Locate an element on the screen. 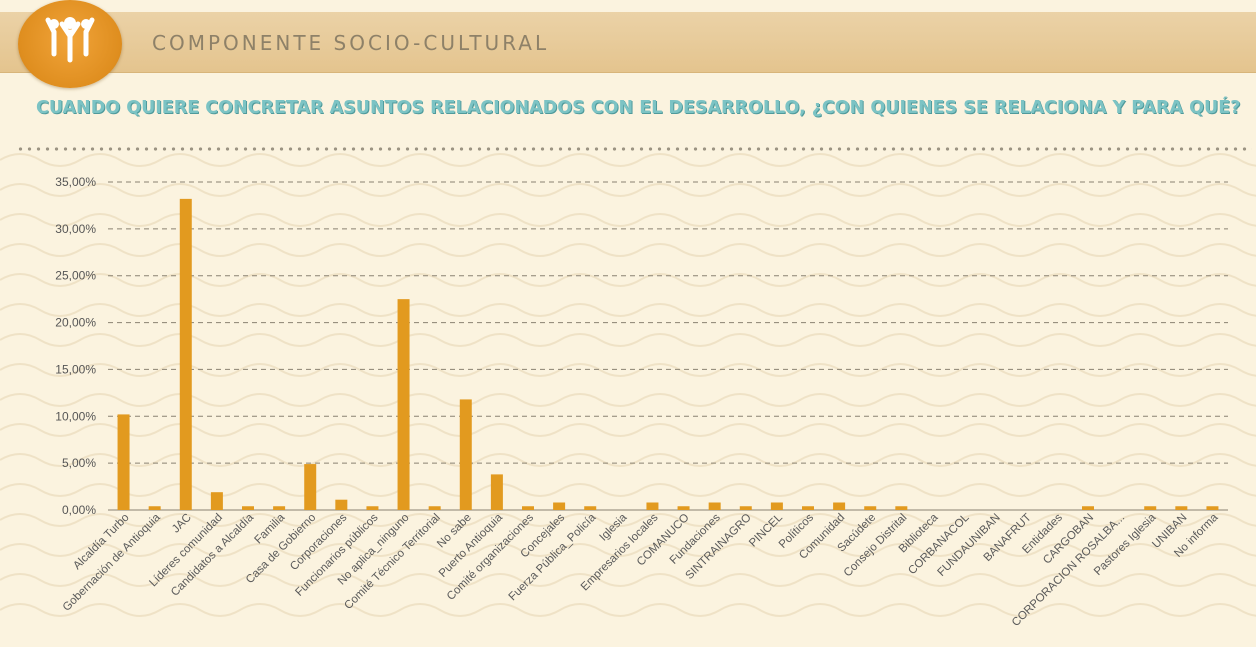  y-tick-label: 10,00% is located at coordinates (75, 416).